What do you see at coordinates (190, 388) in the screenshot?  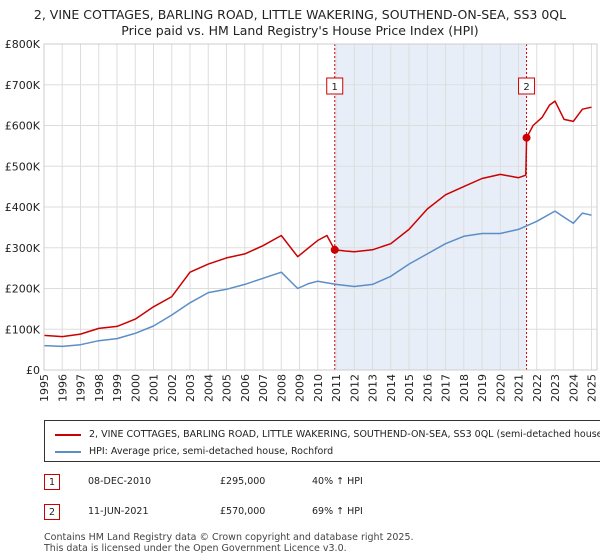 I see `x-tick-label: 2003` at bounding box center [190, 388].